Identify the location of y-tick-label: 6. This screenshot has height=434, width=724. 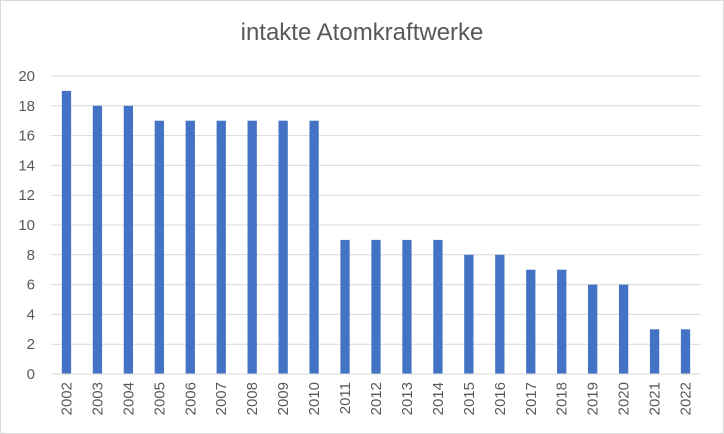
(31, 285).